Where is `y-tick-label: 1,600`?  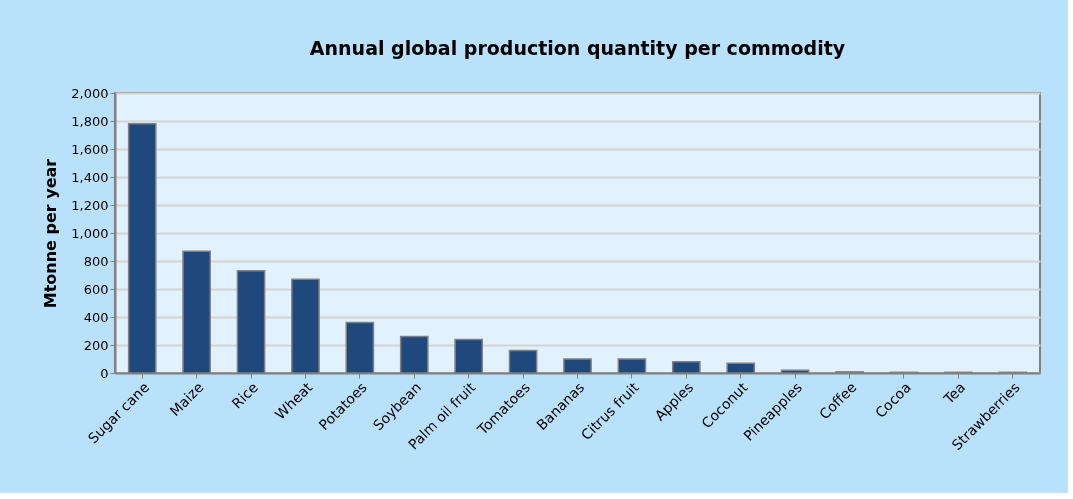 y-tick-label: 1,600 is located at coordinates (90, 149).